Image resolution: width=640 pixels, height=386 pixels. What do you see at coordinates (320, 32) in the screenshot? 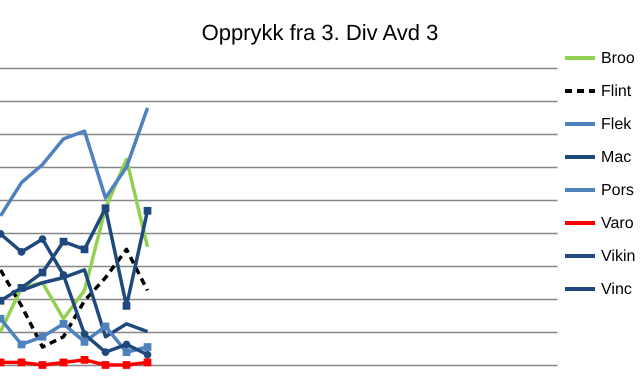
I see `chart-title: Opprykk fra 3. Div Avd 3` at bounding box center [320, 32].